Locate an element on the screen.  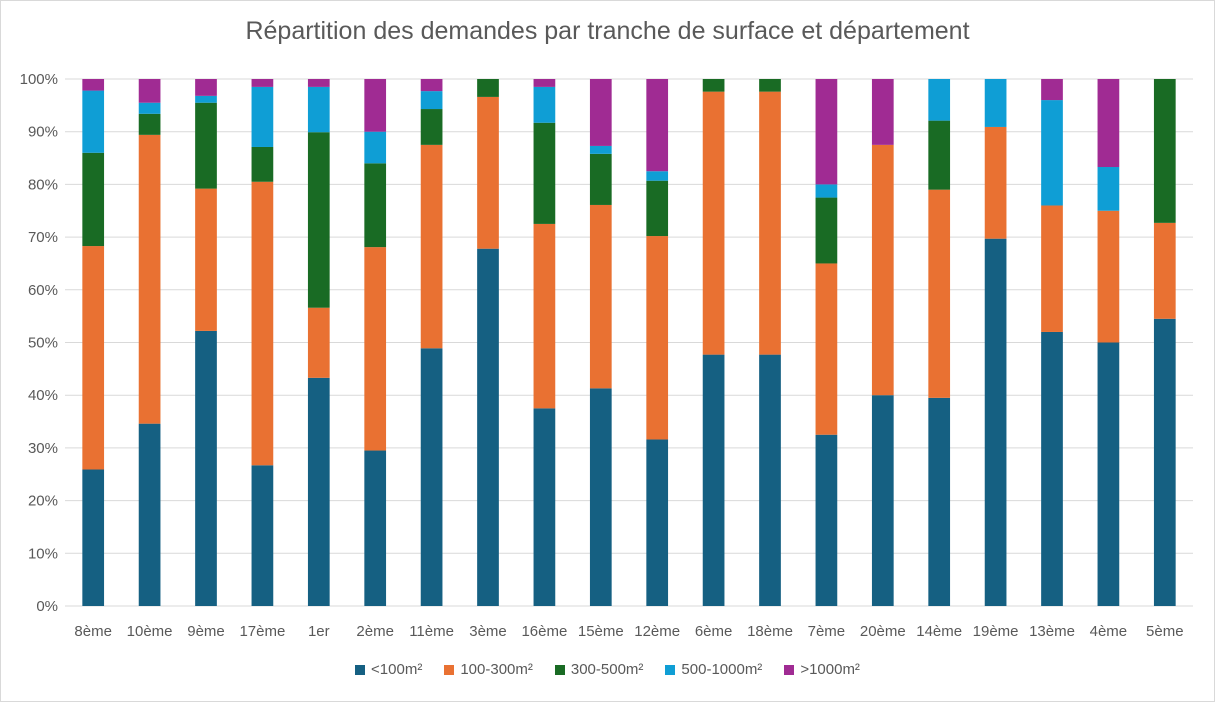
legend-item: >1000m² is located at coordinates (822, 669).